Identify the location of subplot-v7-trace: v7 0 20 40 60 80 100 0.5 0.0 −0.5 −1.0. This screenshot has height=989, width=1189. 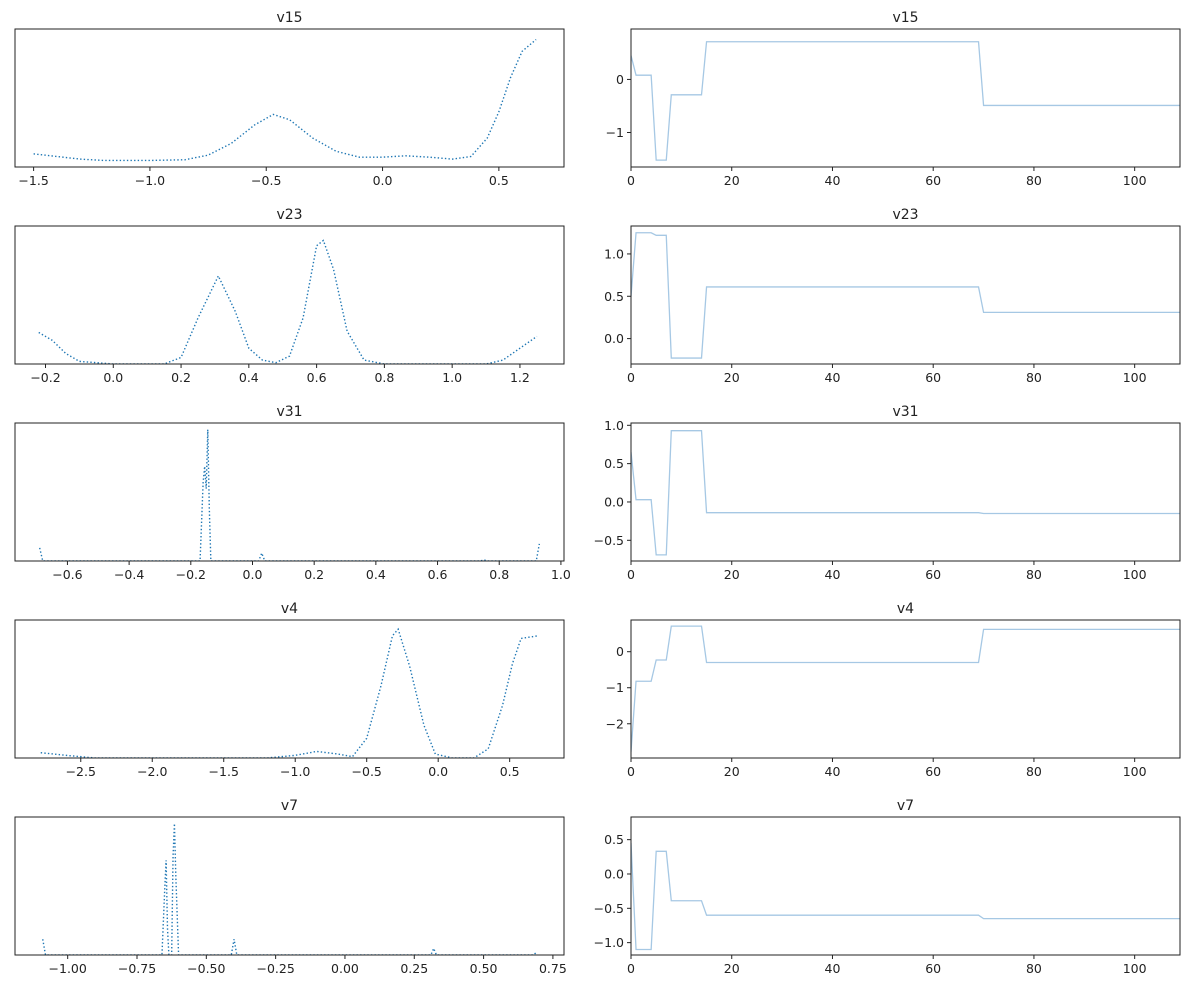
(887, 887).